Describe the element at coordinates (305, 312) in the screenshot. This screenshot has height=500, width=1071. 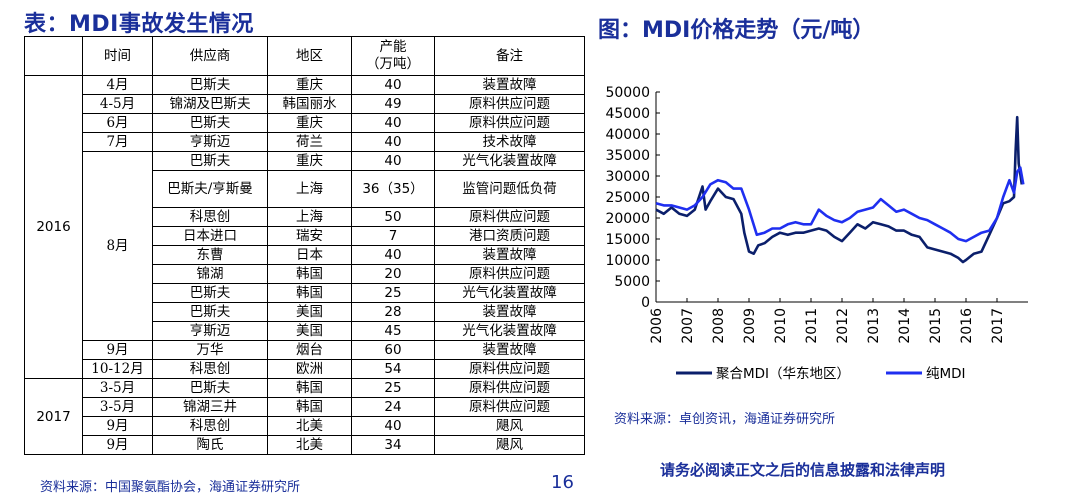
I see `table-row: 巴斯夫 美国 28 装置故障` at that location.